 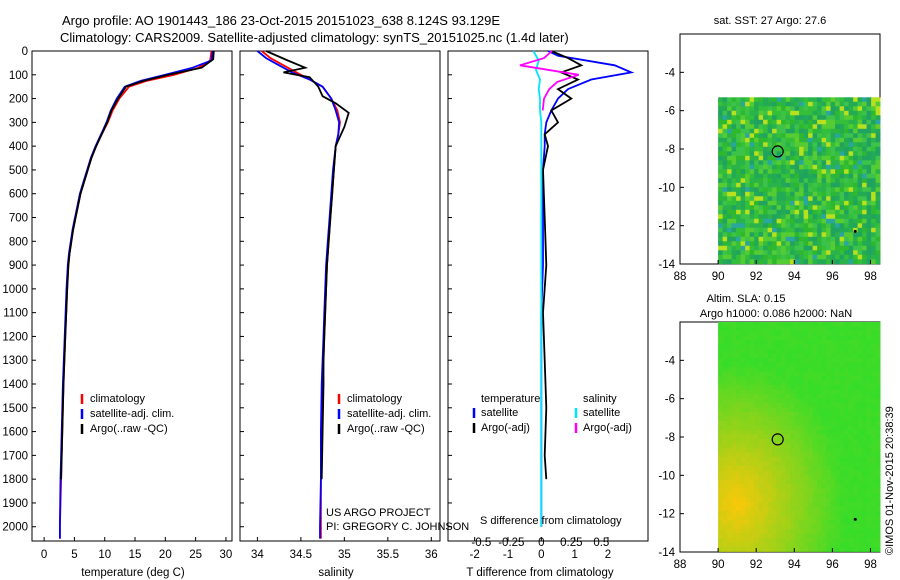 What do you see at coordinates (794, 277) in the screenshot?
I see `x-tick-label: 94` at bounding box center [794, 277].